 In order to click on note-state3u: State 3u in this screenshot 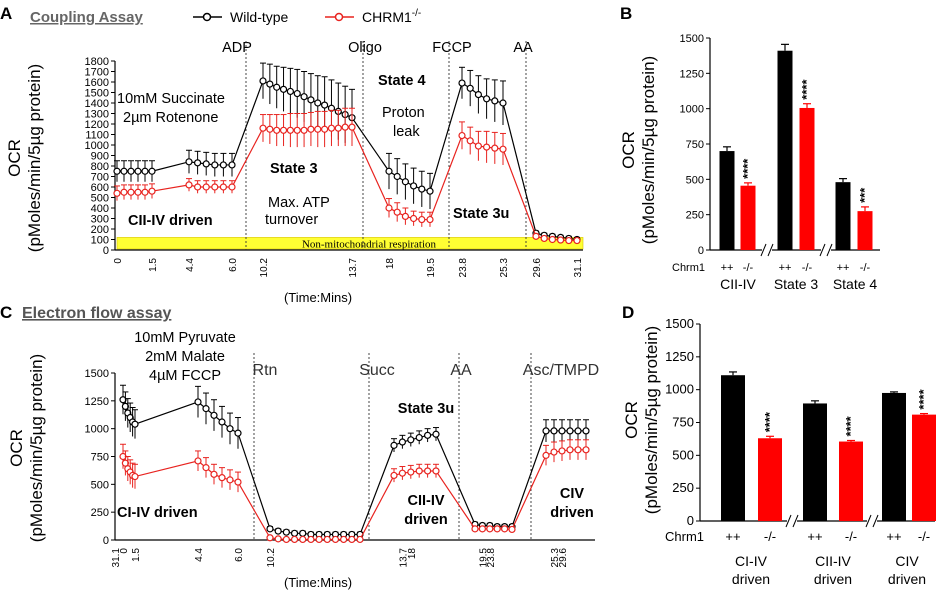, I will do `click(481, 214)`.